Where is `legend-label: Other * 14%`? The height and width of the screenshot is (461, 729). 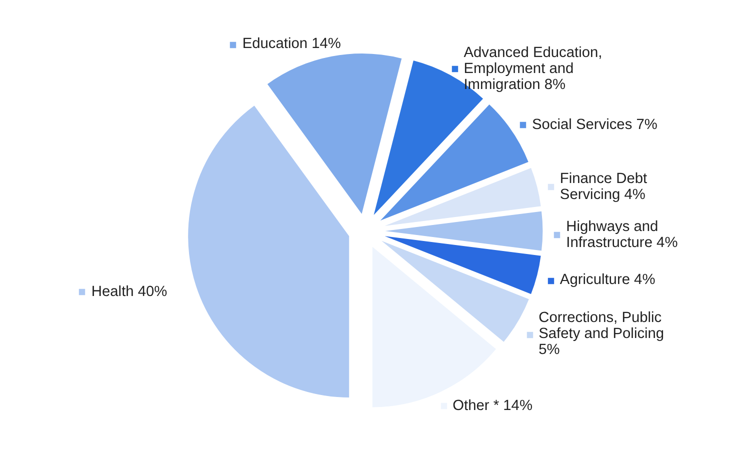 legend-label: Other * 14% is located at coordinates (492, 406).